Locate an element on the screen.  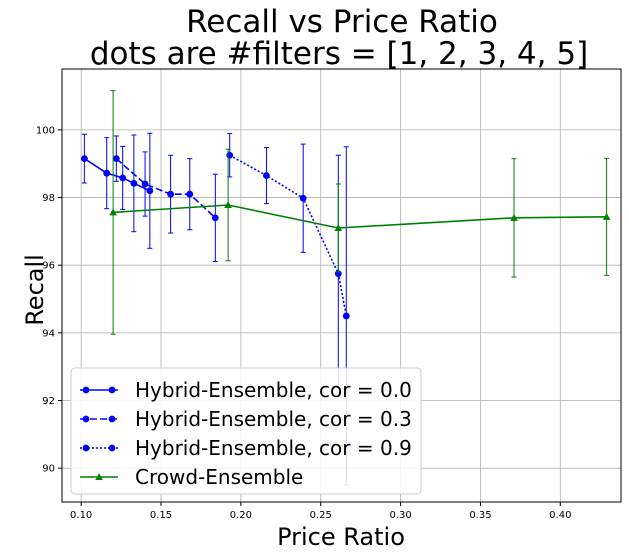
x-tick-label: 0.25 is located at coordinates (321, 515).